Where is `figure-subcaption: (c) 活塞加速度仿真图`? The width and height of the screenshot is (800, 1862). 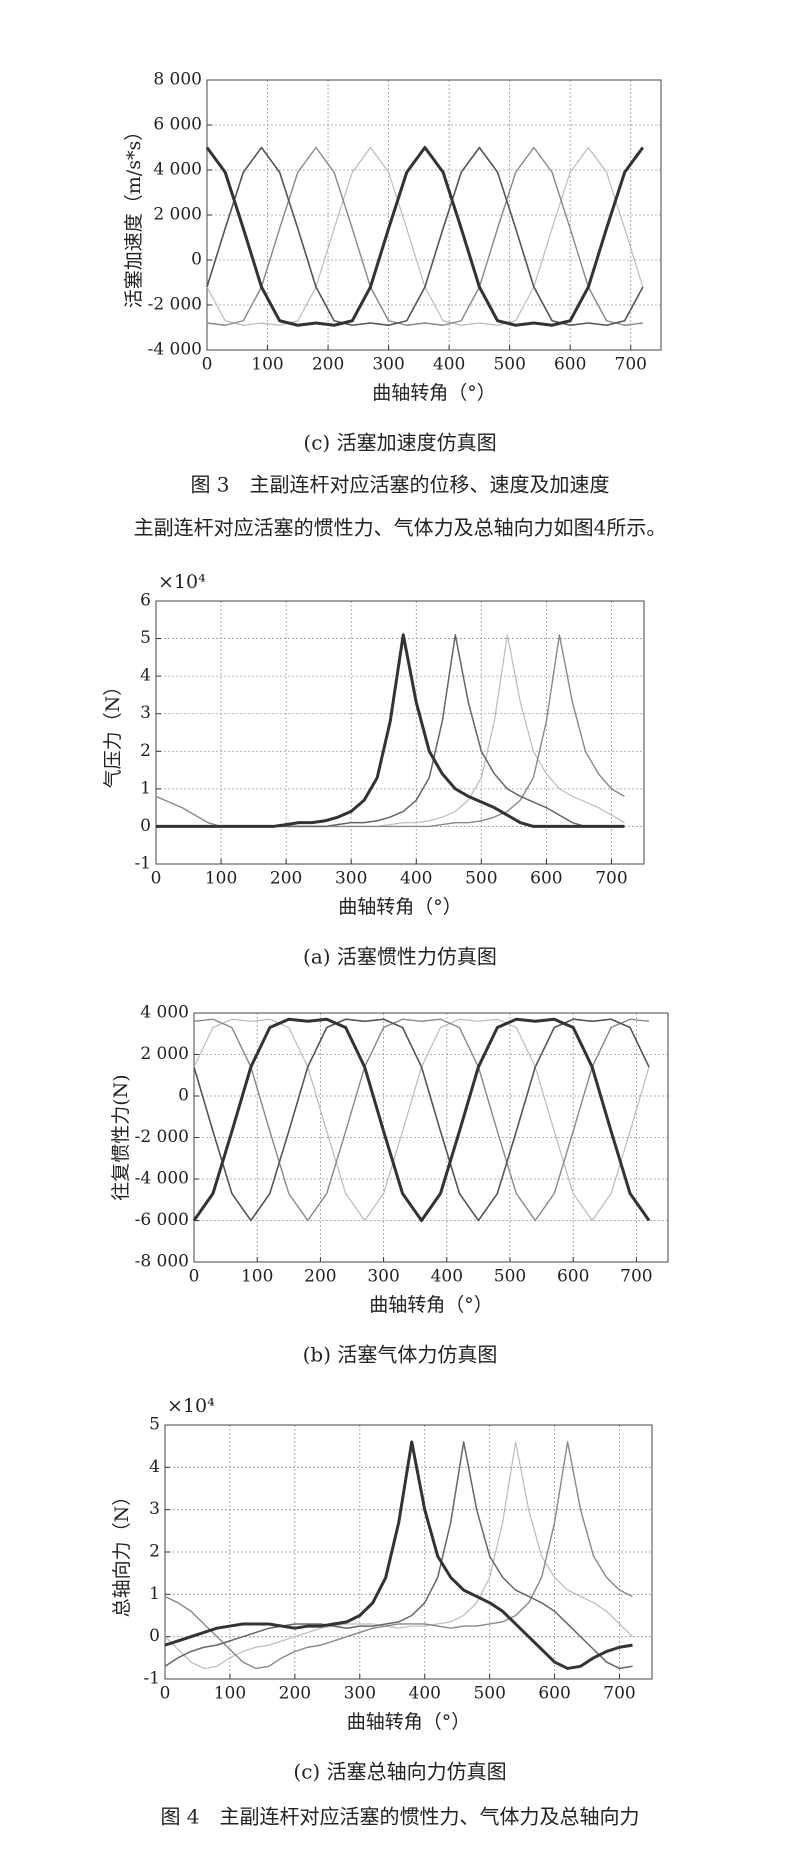 figure-subcaption: (c) 活塞加速度仿真图 is located at coordinates (399, 443).